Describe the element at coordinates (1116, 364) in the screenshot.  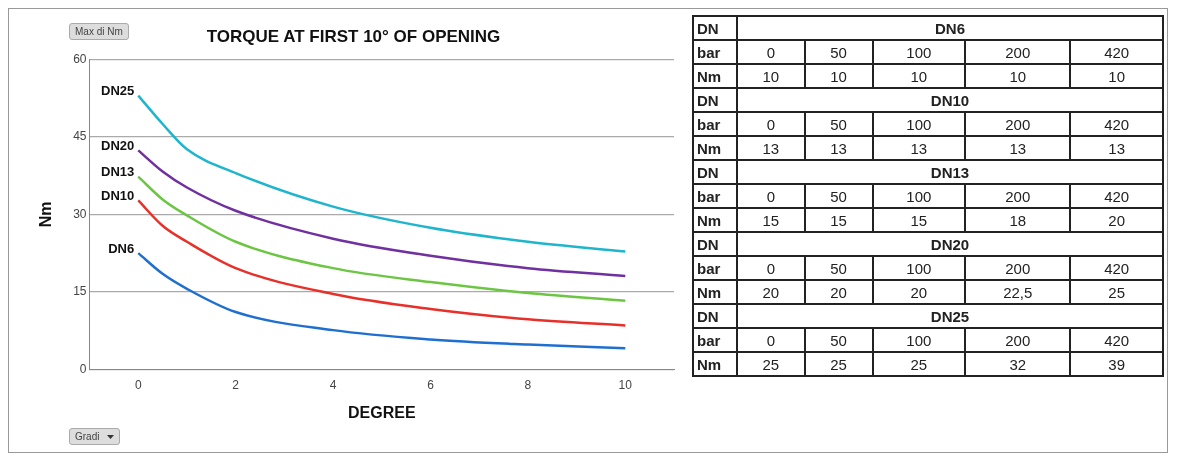
I see `text: 39` at that location.